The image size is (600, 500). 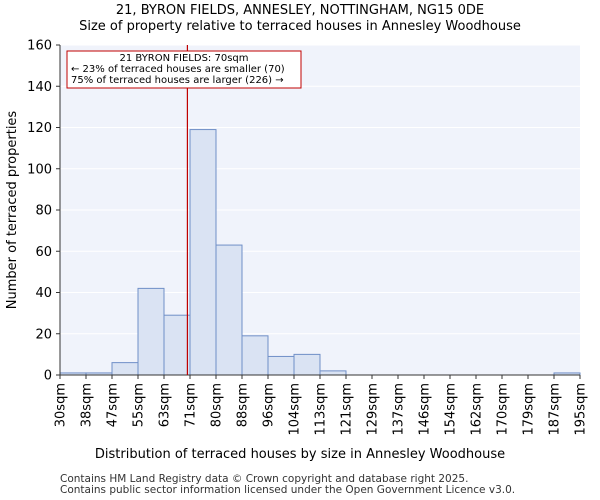 What do you see at coordinates (191, 405) in the screenshot?
I see `x-tick-label: 71sqm` at bounding box center [191, 405].